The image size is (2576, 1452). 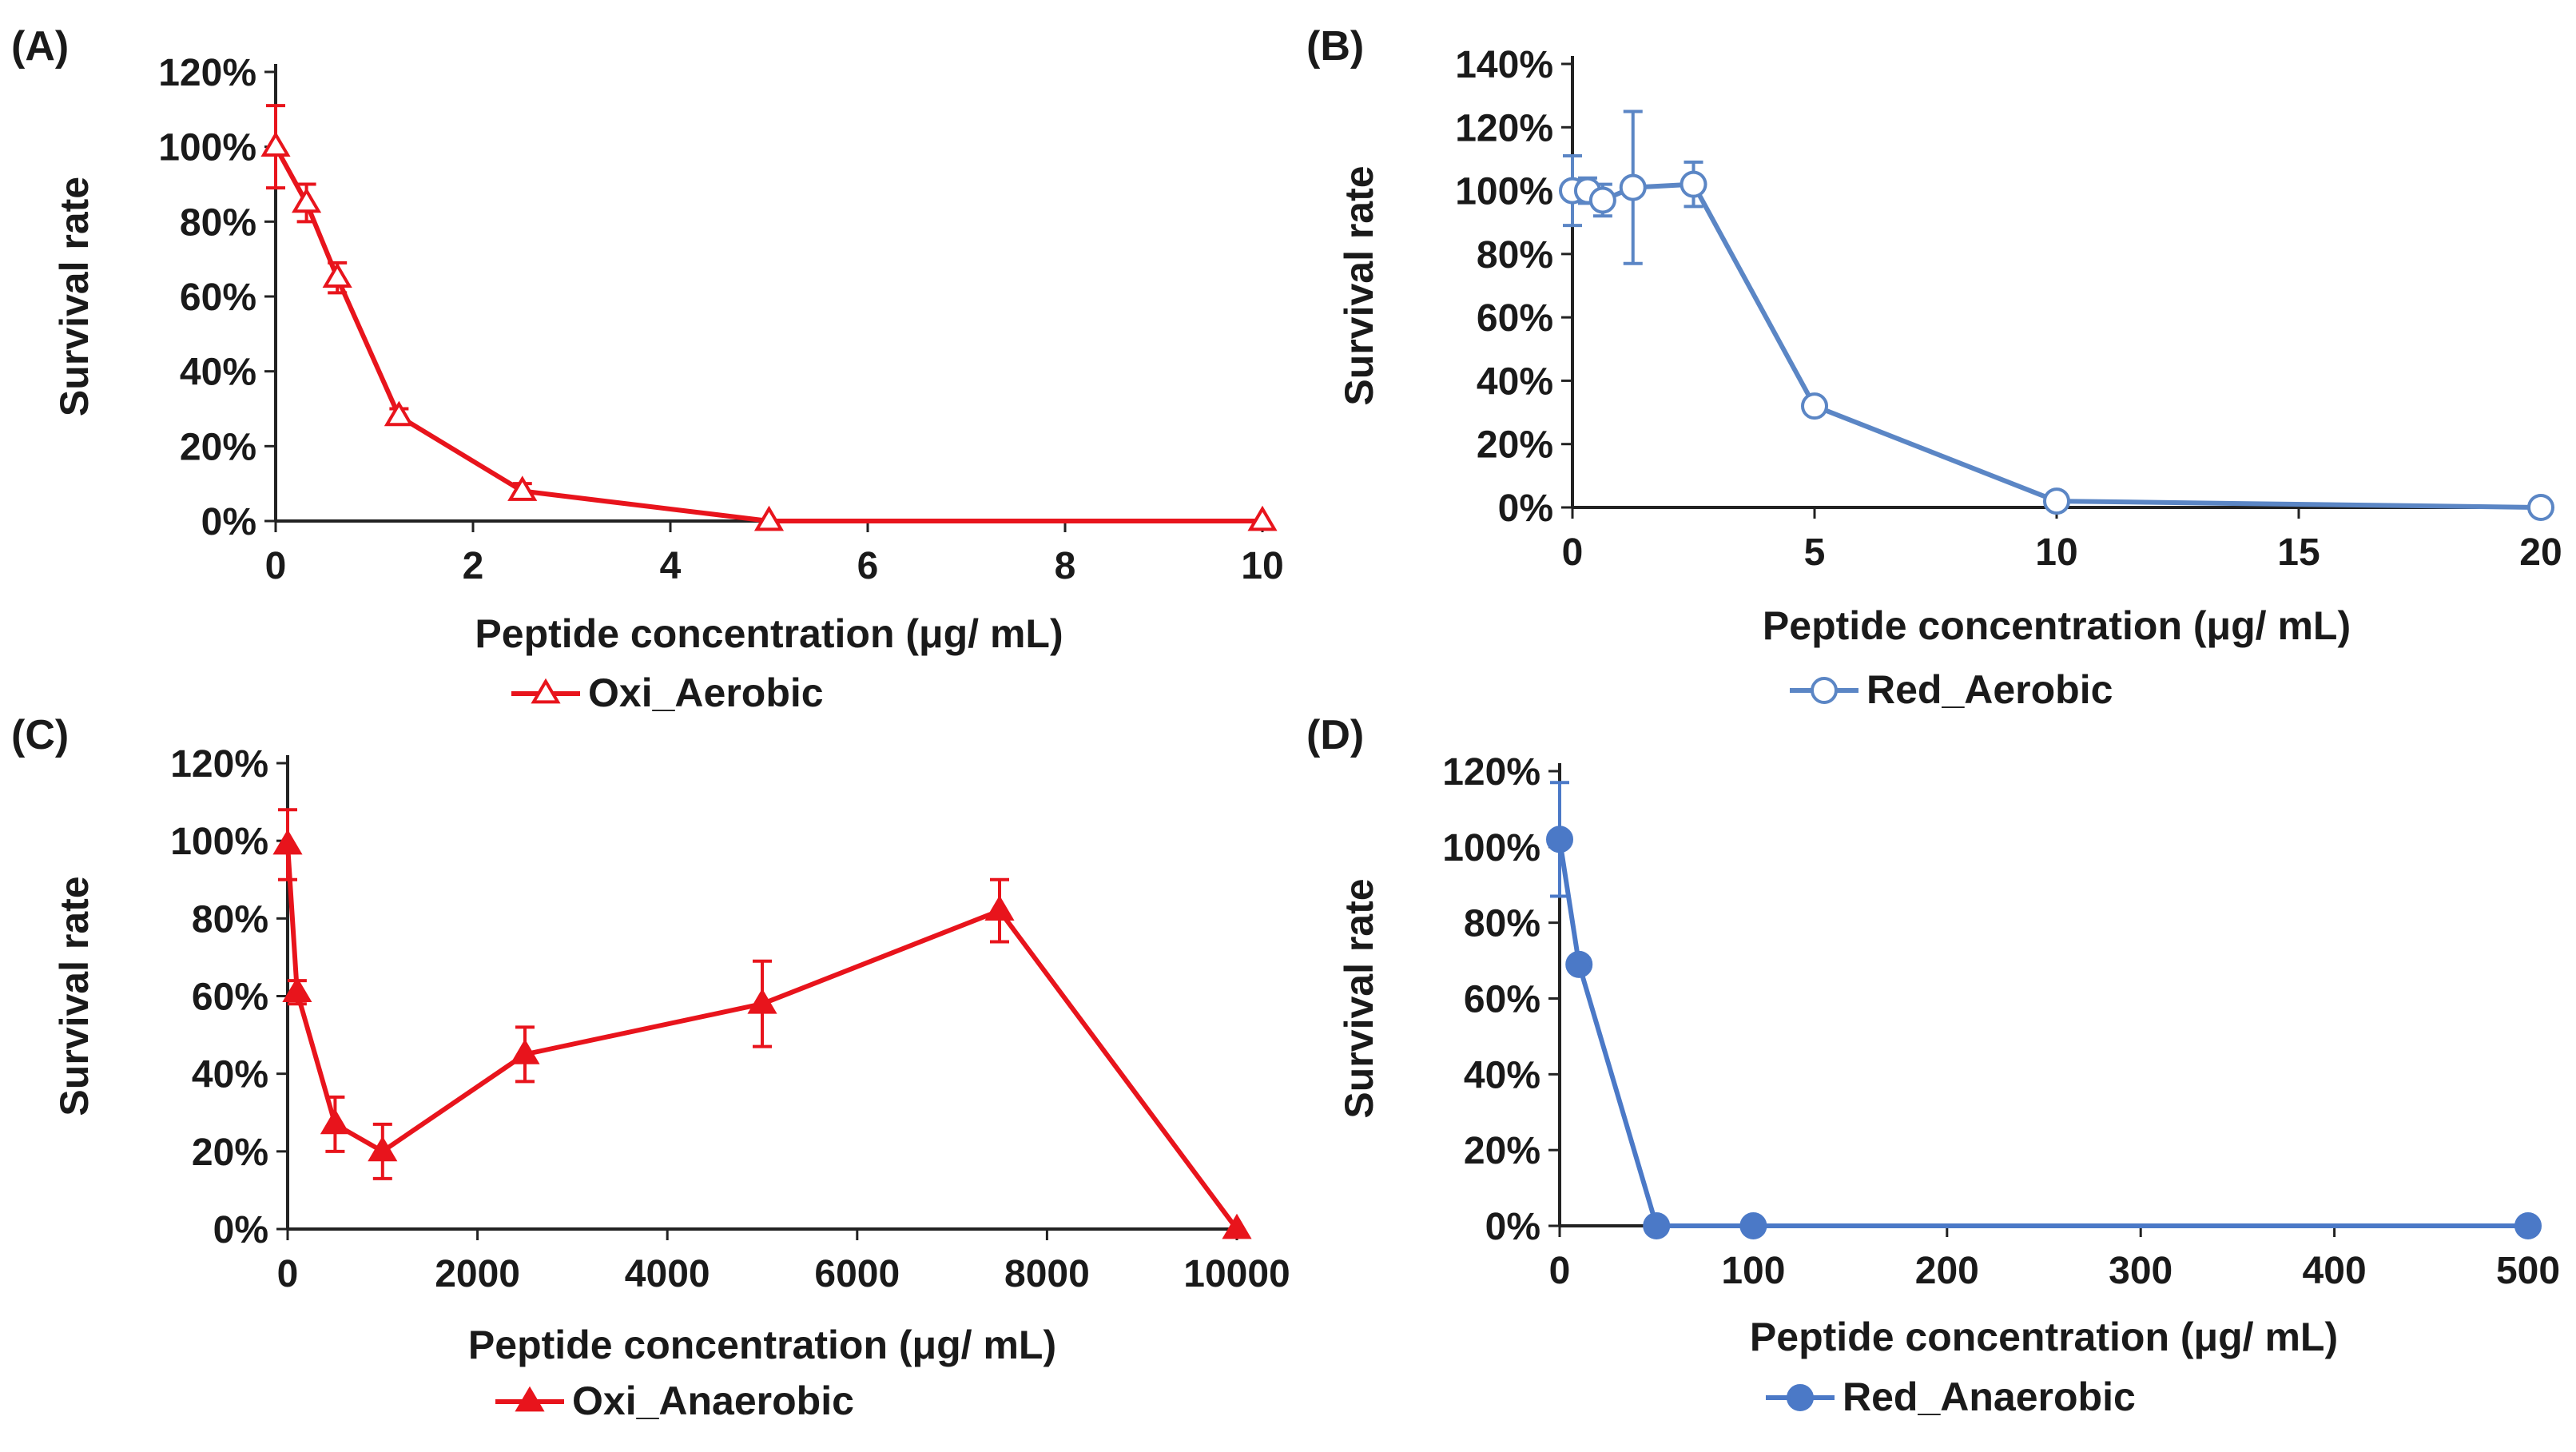 I want to click on x-tick-label: 15, so click(x=2298, y=552).